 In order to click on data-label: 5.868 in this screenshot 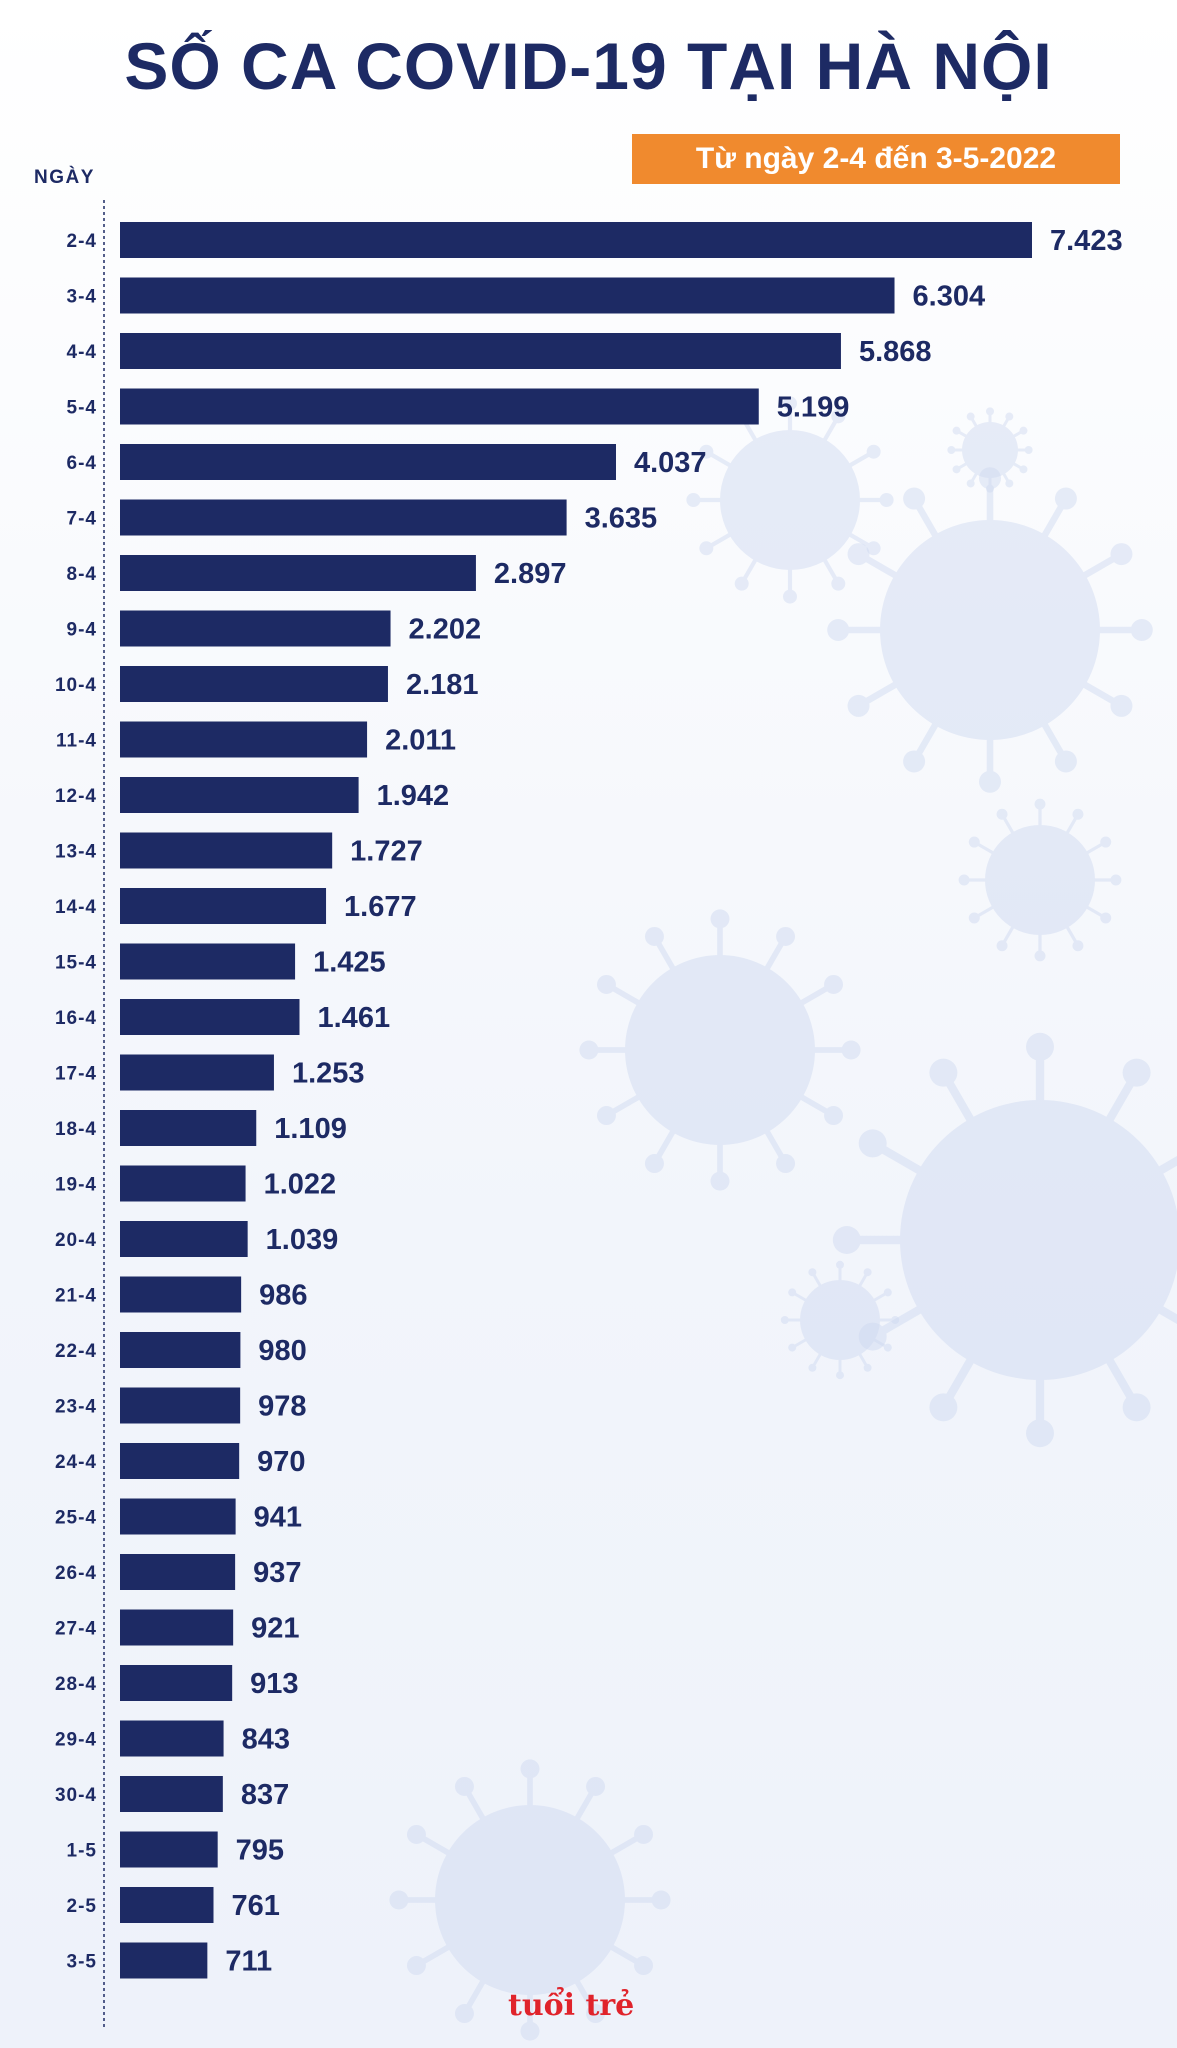, I will do `click(895, 352)`.